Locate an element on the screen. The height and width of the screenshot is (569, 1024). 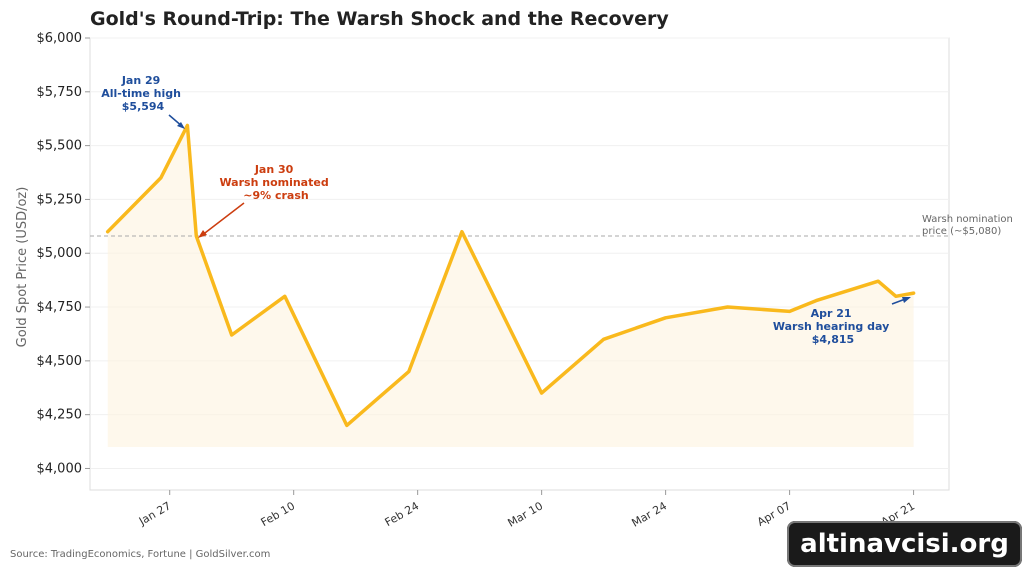
y-tick-label: $5,000 is located at coordinates (60, 253).